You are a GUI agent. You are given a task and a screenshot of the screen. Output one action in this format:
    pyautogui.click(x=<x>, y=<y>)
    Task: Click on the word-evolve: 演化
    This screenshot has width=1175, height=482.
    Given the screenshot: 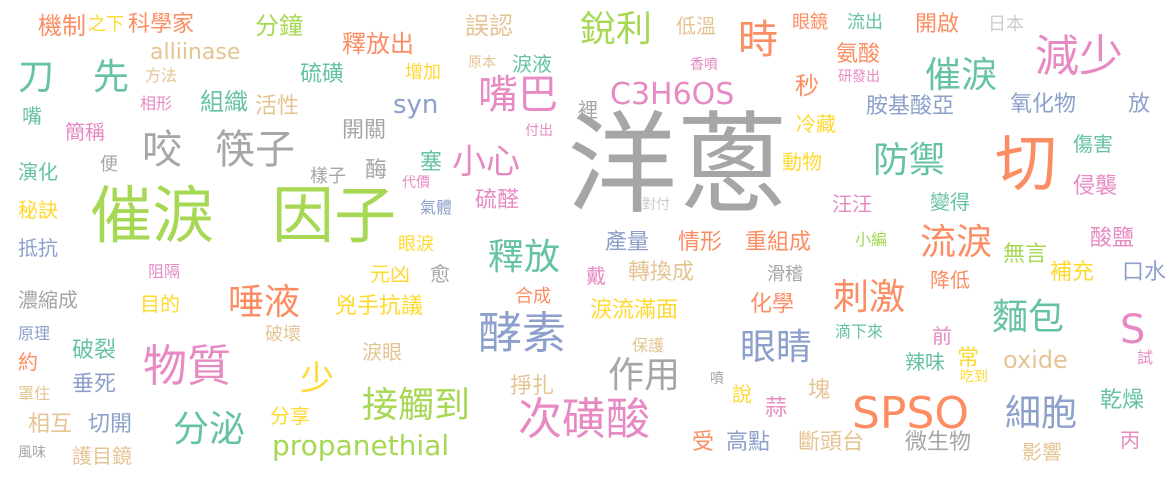 What is the action you would take?
    pyautogui.click(x=38, y=172)
    